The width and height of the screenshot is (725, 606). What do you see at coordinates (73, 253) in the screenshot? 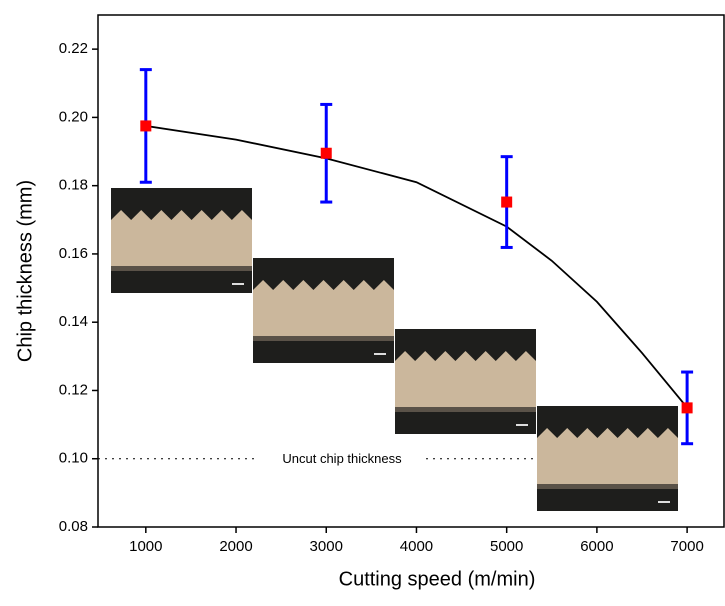
I see `y-tick-label: 0.16` at bounding box center [73, 253].